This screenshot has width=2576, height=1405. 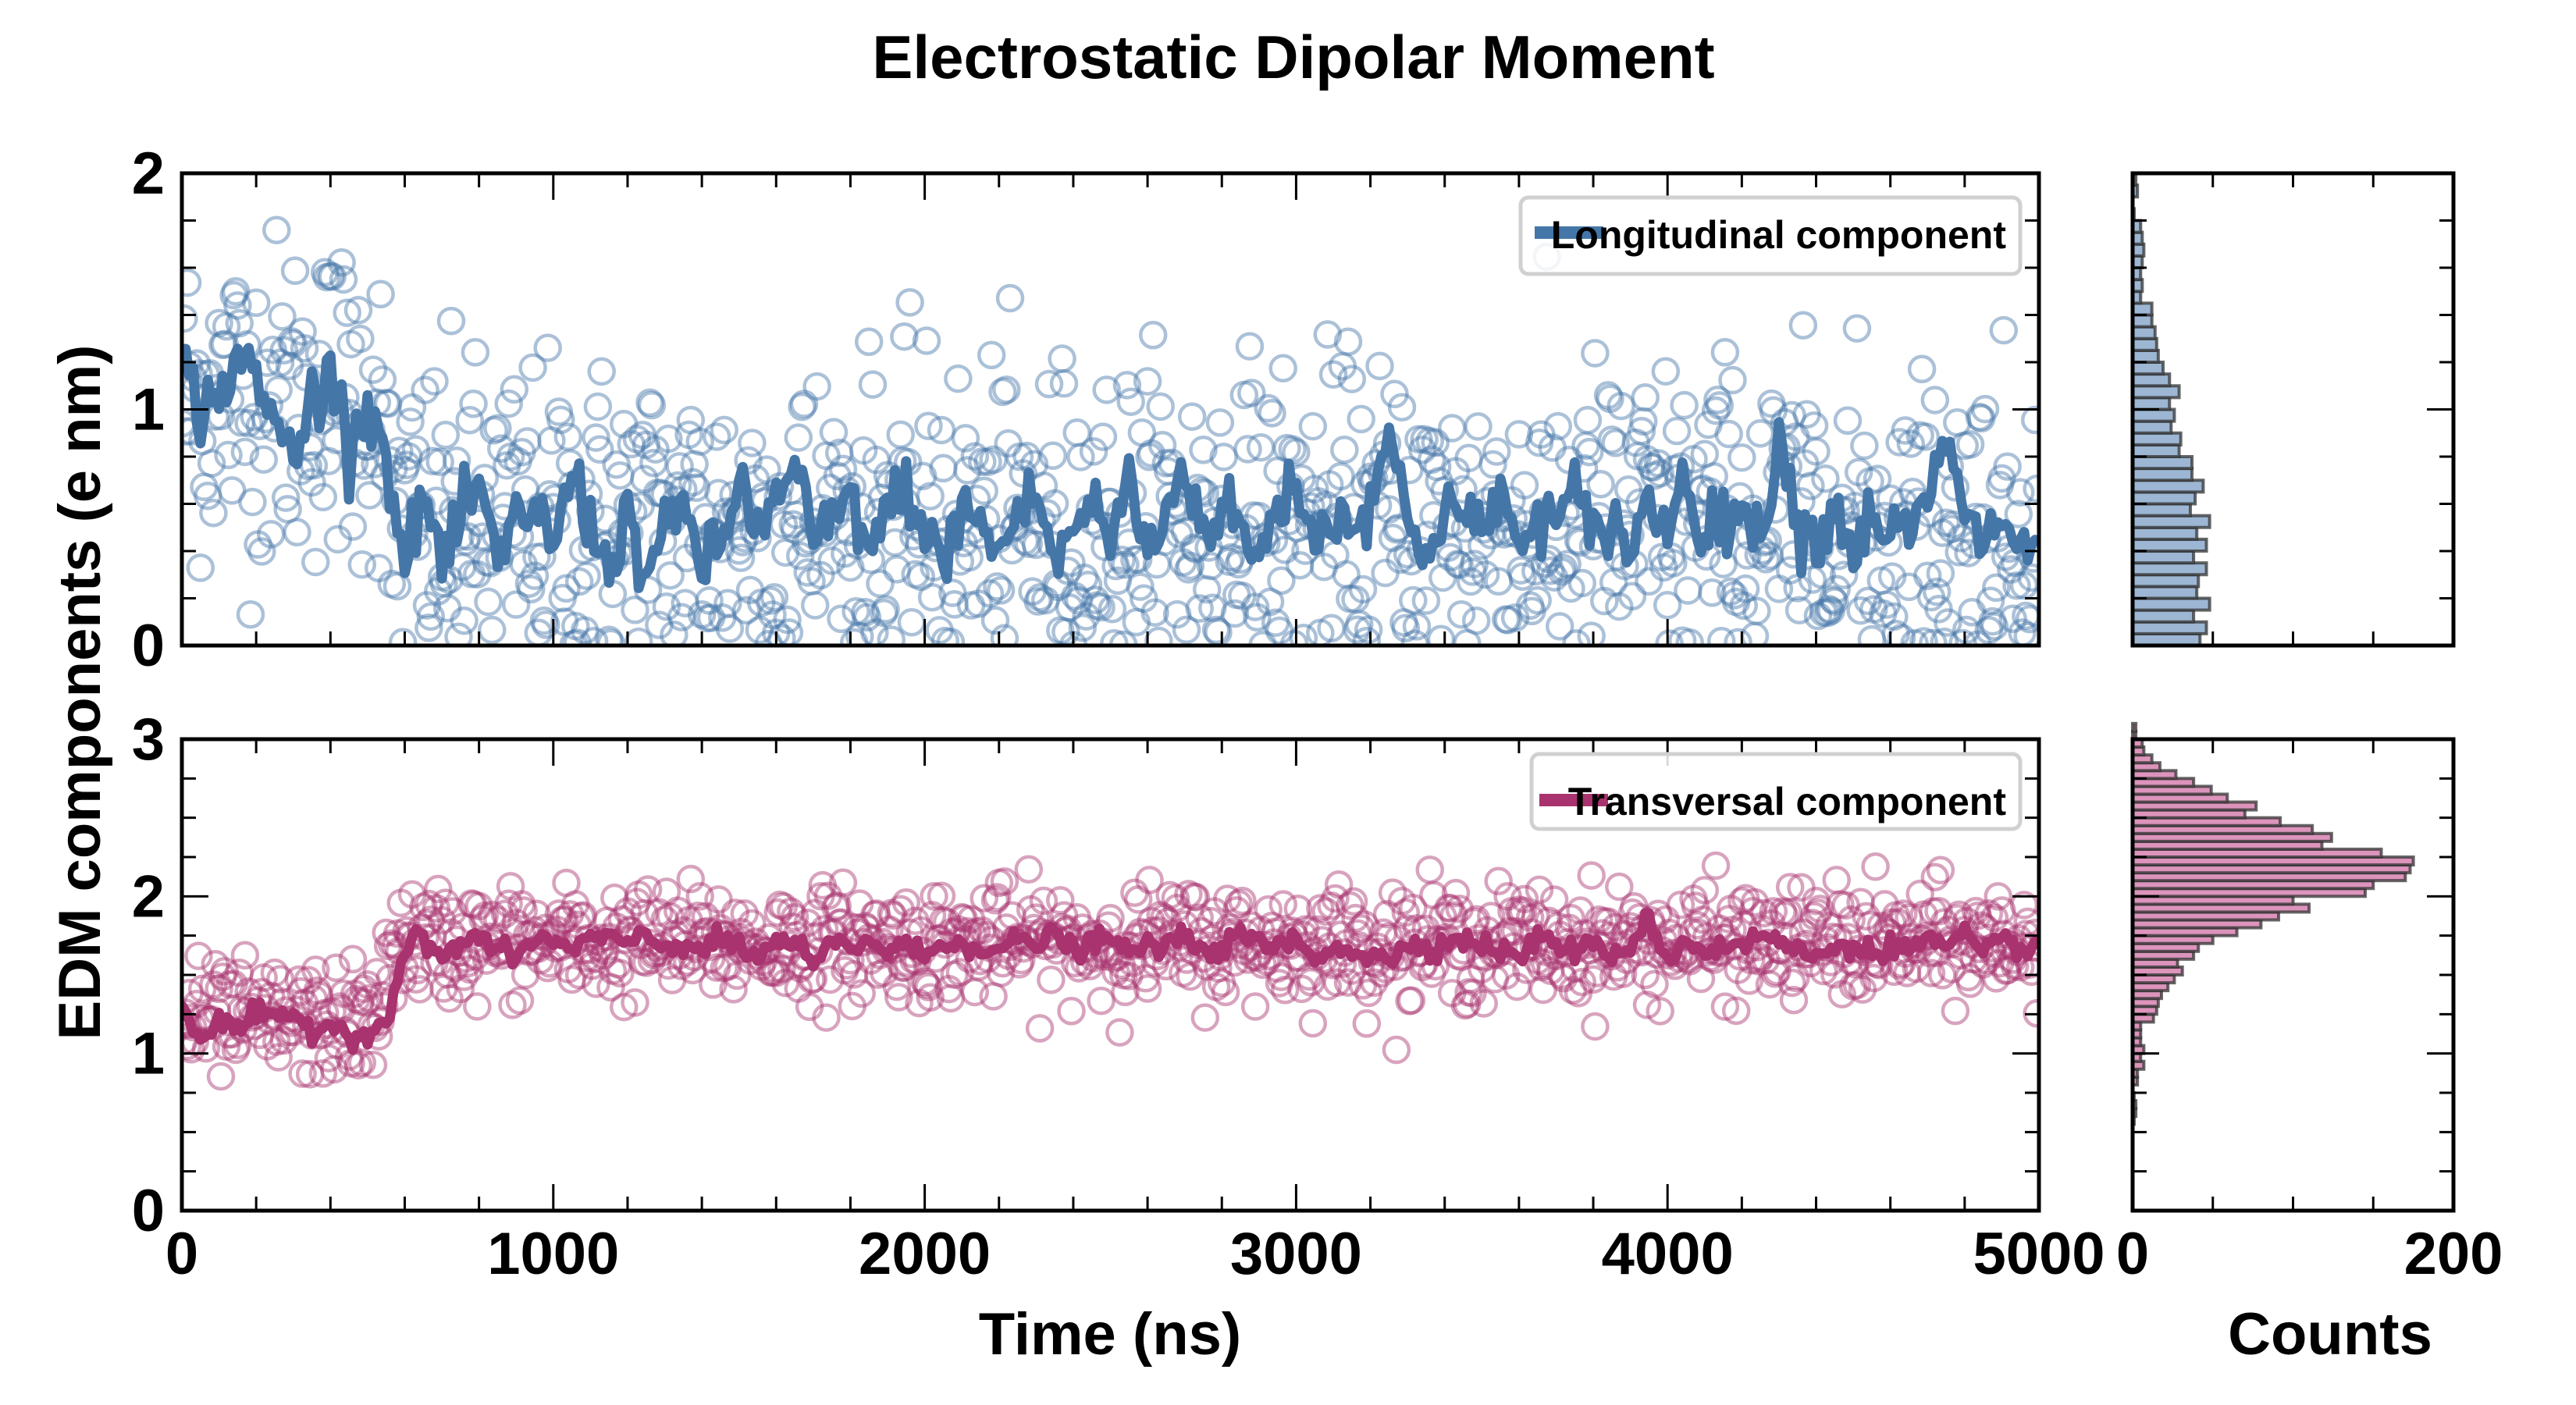 I want to click on plot-area, so click(x=1110, y=971).